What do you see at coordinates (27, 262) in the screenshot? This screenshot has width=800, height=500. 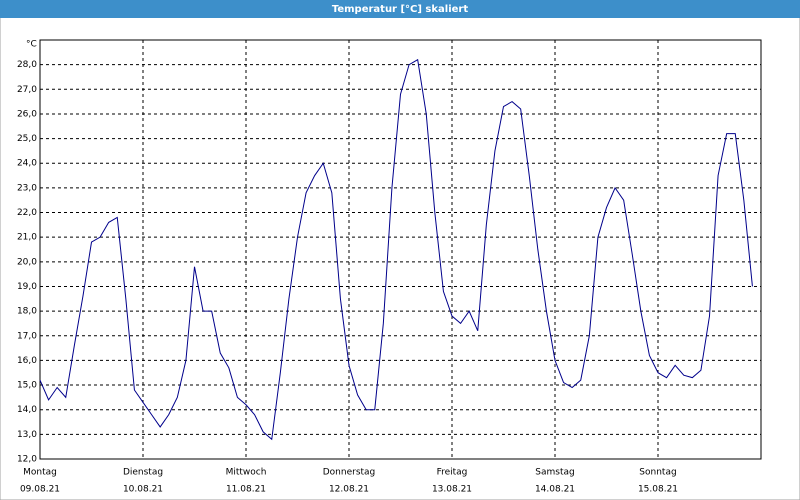 I see `y-tick-label: 20,0` at bounding box center [27, 262].